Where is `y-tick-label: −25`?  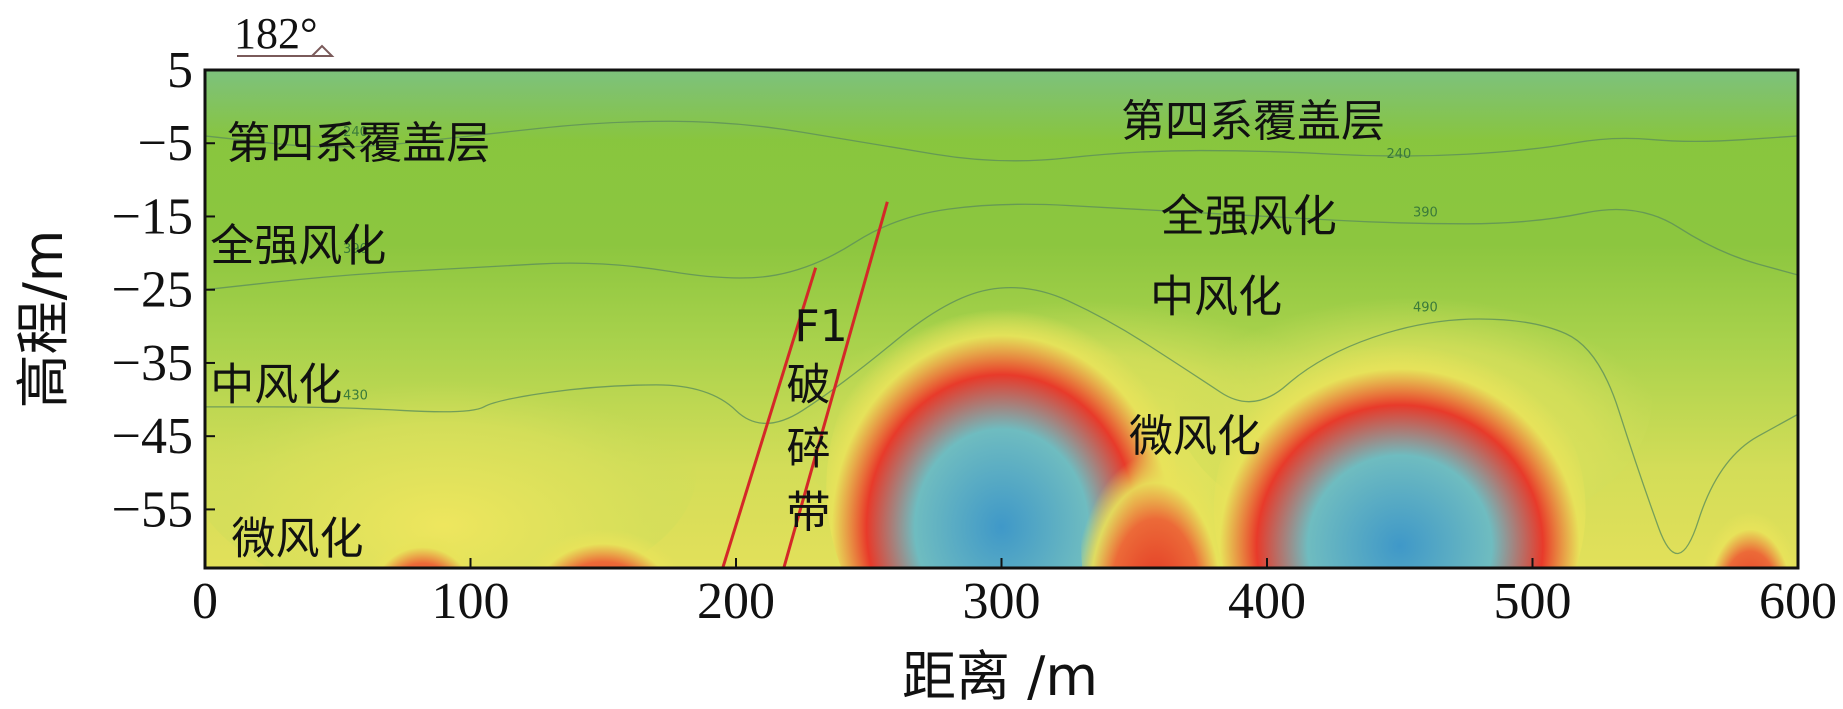 y-tick-label: −25 is located at coordinates (152, 290).